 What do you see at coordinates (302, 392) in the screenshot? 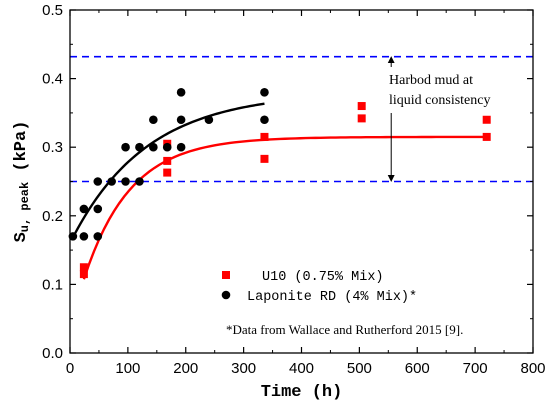
I see `x-axis-title: Time (h)` at bounding box center [302, 392].